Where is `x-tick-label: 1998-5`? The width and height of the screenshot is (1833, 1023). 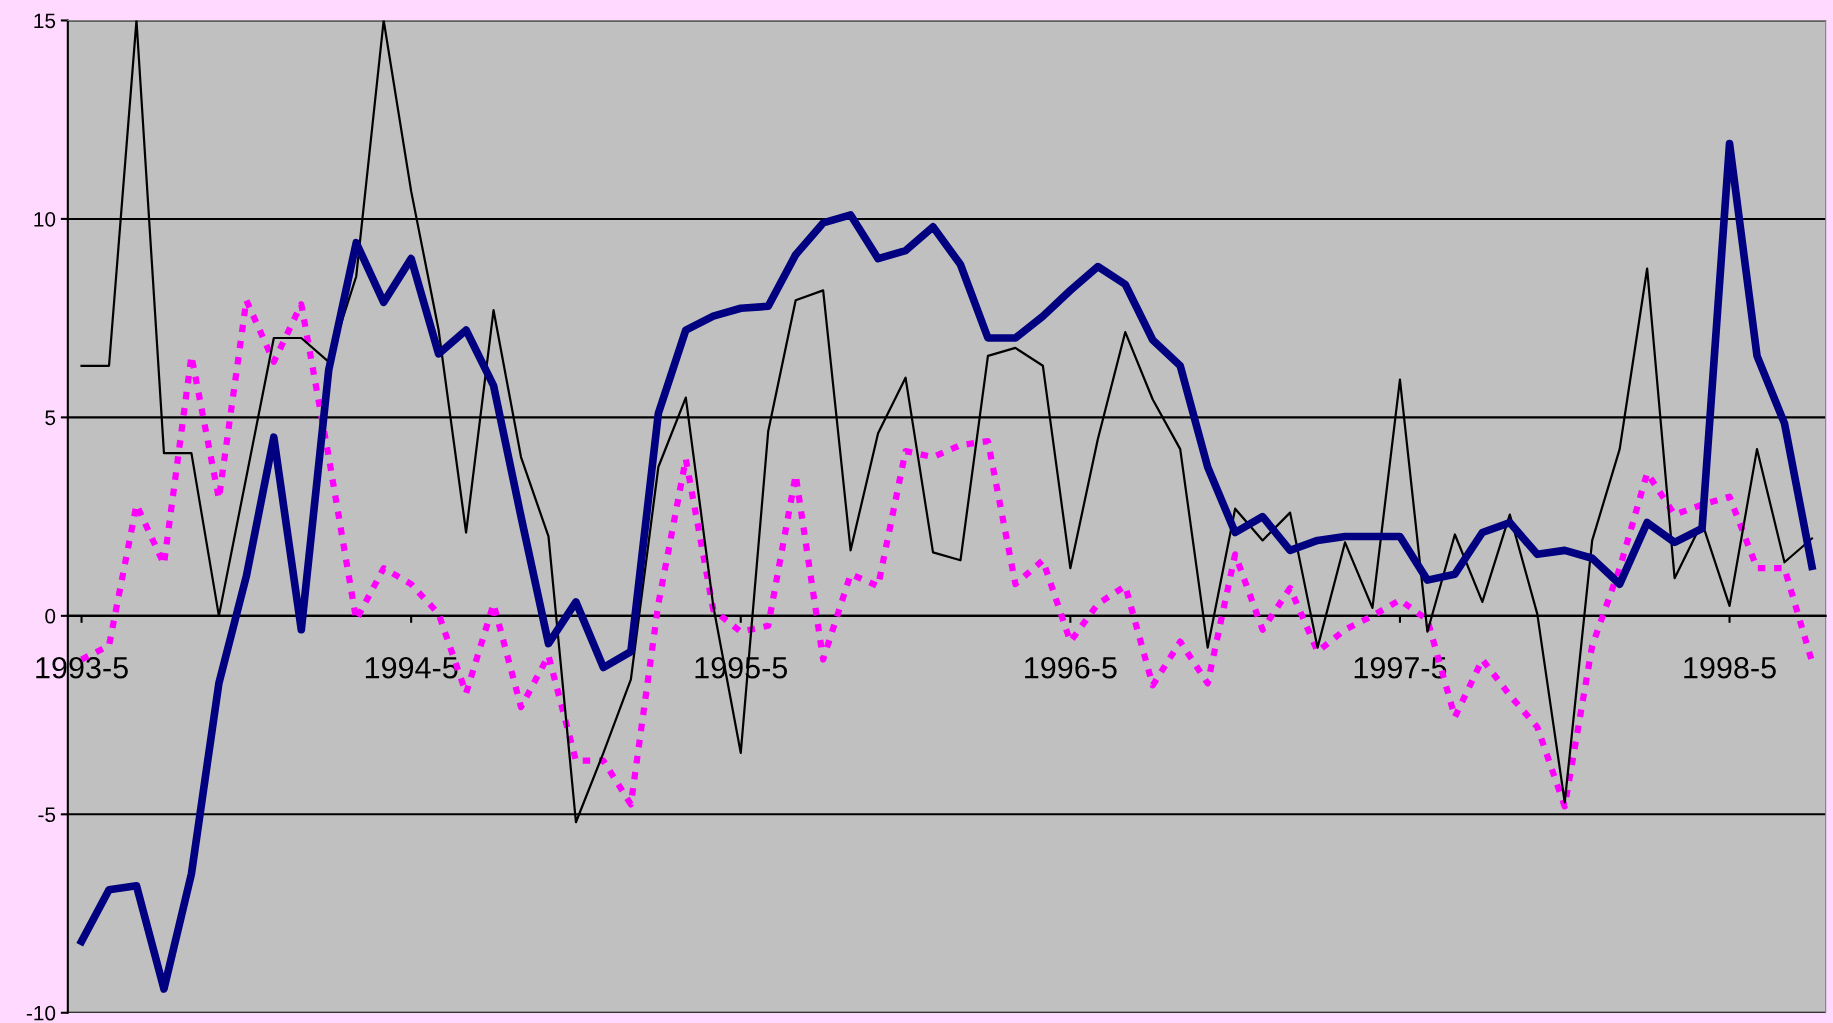 x-tick-label: 1998-5 is located at coordinates (1730, 667).